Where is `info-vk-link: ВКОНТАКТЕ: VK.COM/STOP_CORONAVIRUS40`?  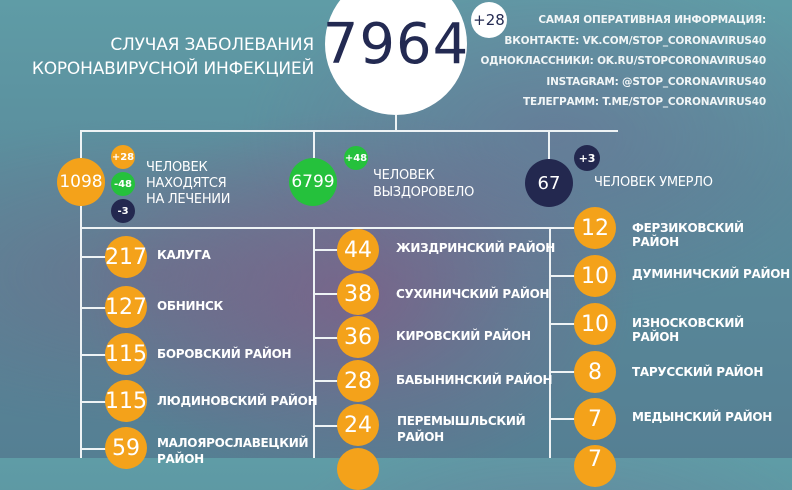 info-vk-link: ВКОНТАКТЕ: VK.COM/STOP_CORONAVIRUS40 is located at coordinates (635, 40).